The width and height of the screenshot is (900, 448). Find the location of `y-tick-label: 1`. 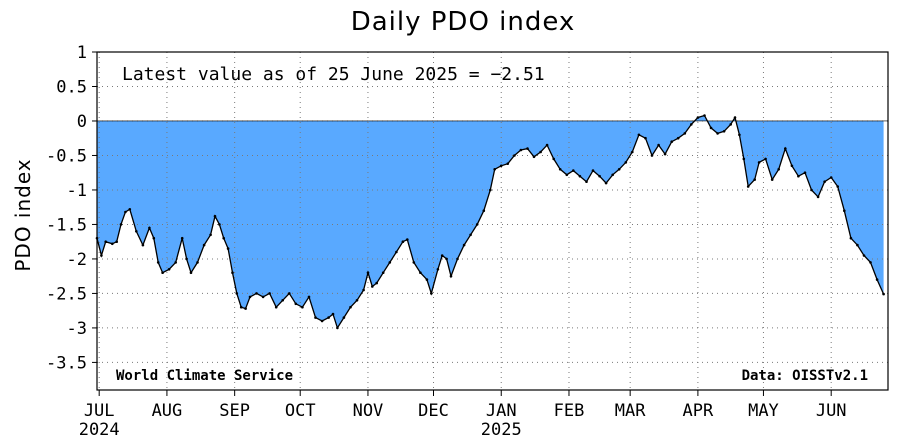

y-tick-label: 1 is located at coordinates (82, 53).